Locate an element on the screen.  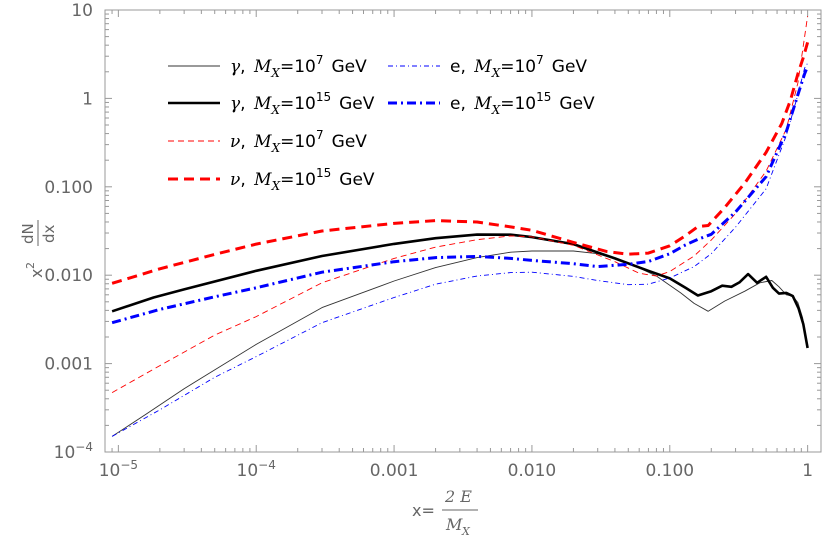
y-tick-label: 0.010 is located at coordinates (68, 276).